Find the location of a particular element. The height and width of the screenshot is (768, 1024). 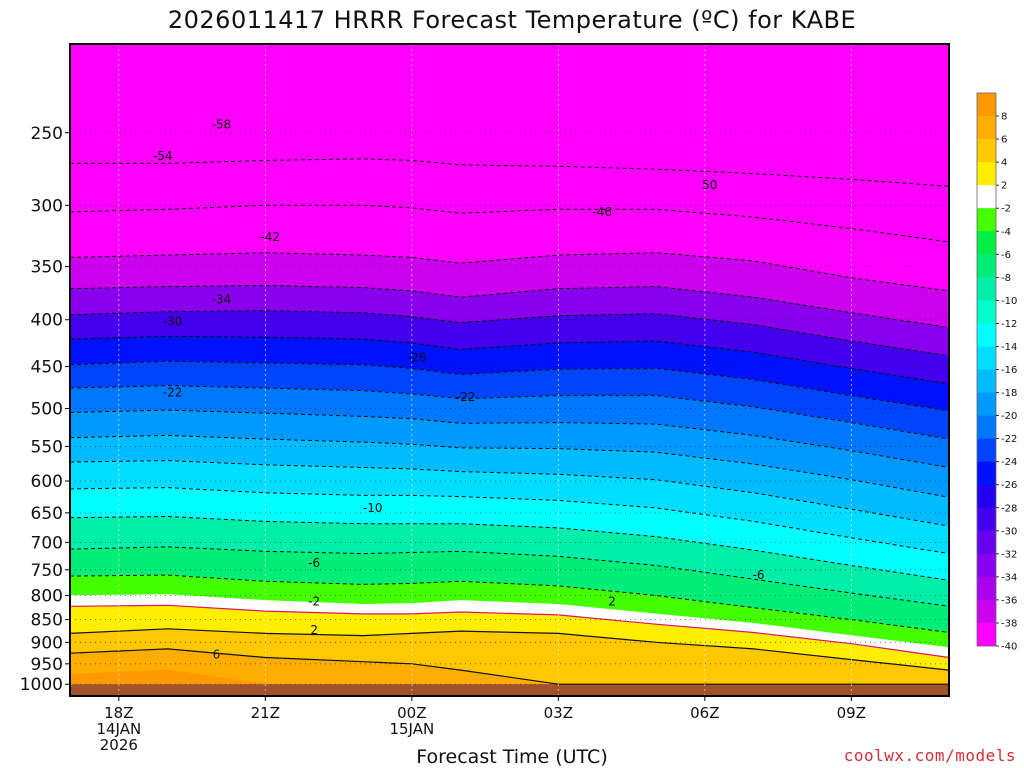

ground-fill is located at coordinates (509, 690).